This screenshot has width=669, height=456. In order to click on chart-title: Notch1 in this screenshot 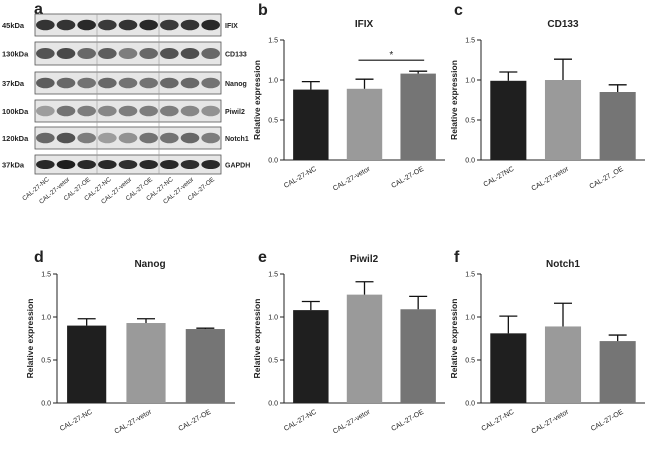, I will do `click(563, 264)`.